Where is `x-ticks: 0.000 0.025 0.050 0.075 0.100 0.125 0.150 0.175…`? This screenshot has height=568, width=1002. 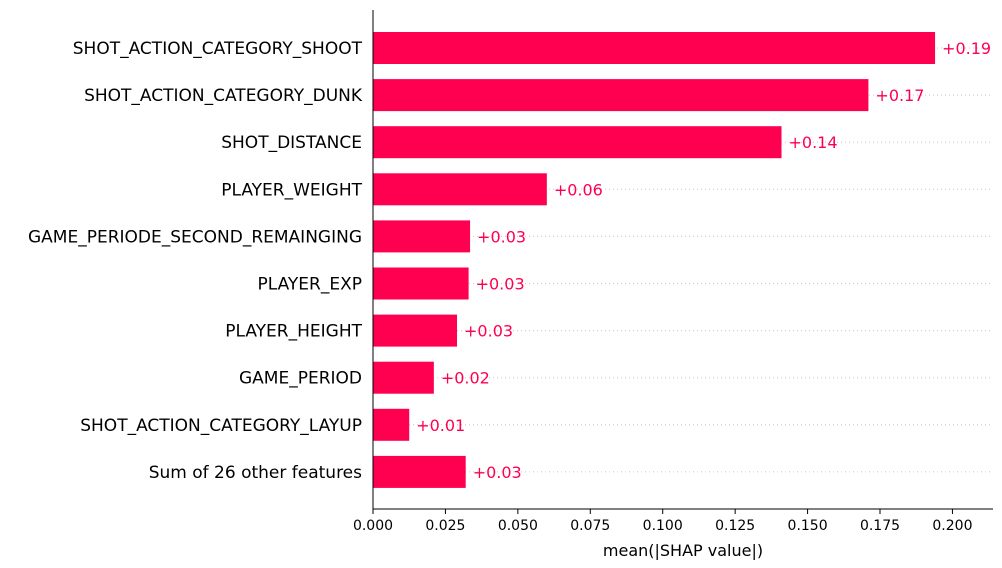 x-ticks: 0.000 0.025 0.050 0.075 0.100 0.125 0.150 0.175… is located at coordinates (662, 521).